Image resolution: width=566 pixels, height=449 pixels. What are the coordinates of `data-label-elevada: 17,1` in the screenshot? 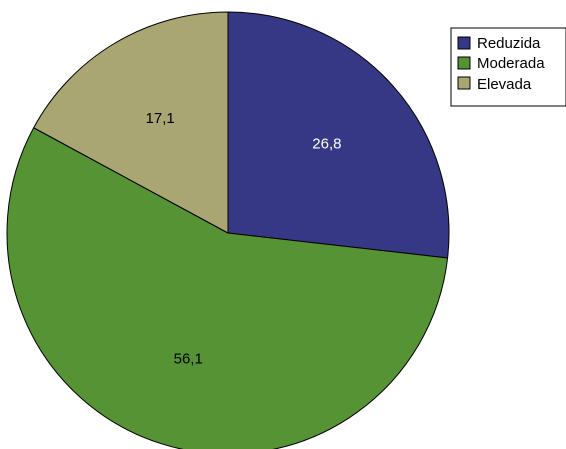 It's located at (160, 118).